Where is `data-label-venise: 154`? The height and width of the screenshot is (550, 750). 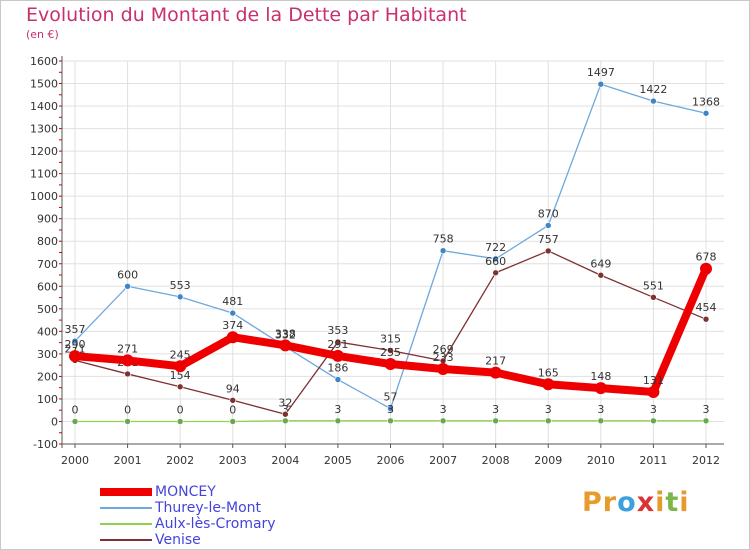
data-label-venise: 154 is located at coordinates (180, 375).